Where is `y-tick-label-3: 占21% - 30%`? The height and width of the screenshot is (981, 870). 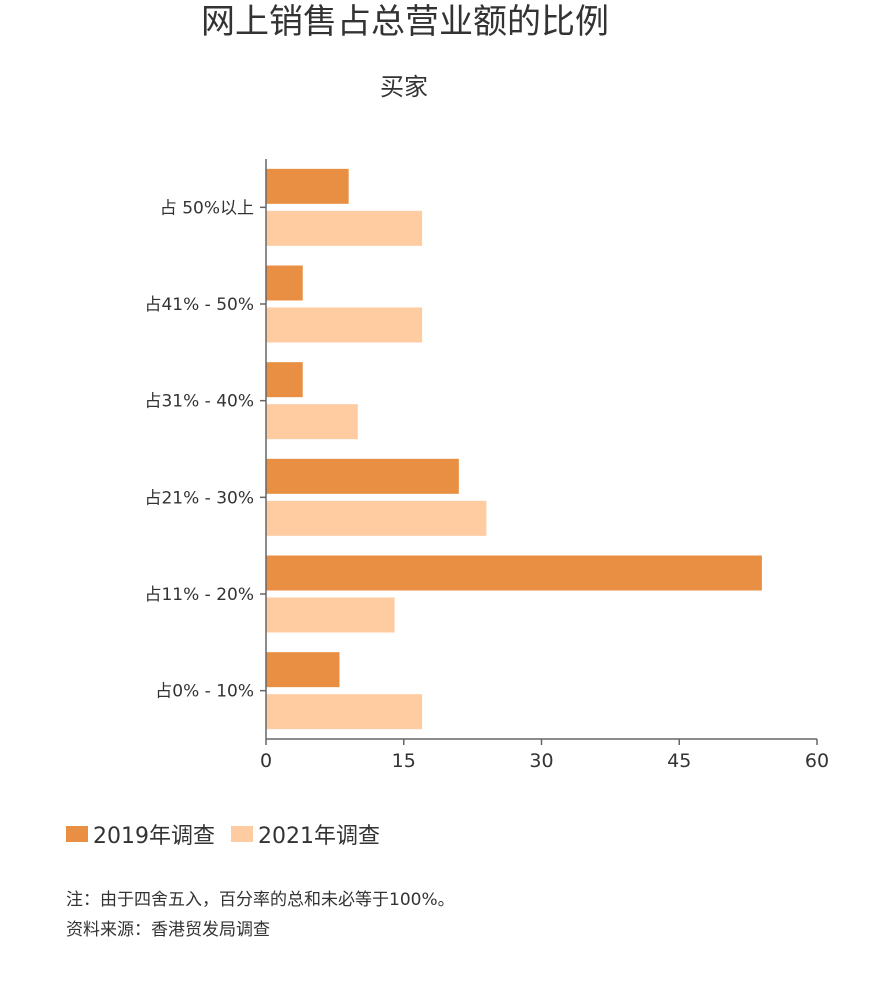
y-tick-label-3: 占21% - 30% is located at coordinates (199, 498).